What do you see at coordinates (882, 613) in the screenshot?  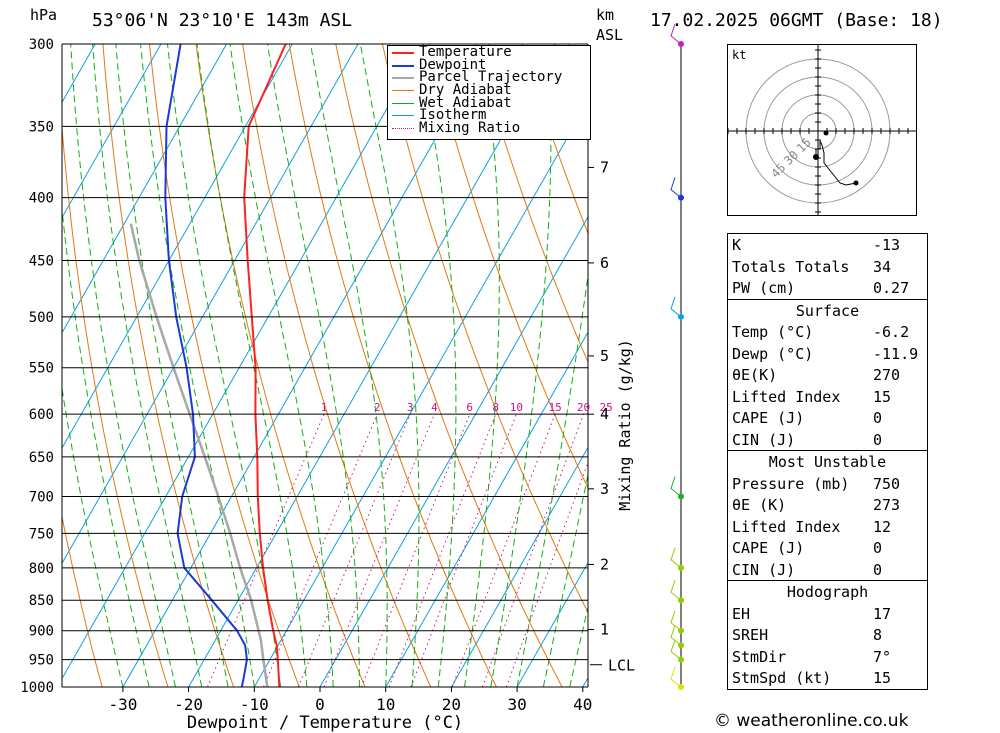 I see `hodograph-stat-value: 17` at bounding box center [882, 613].